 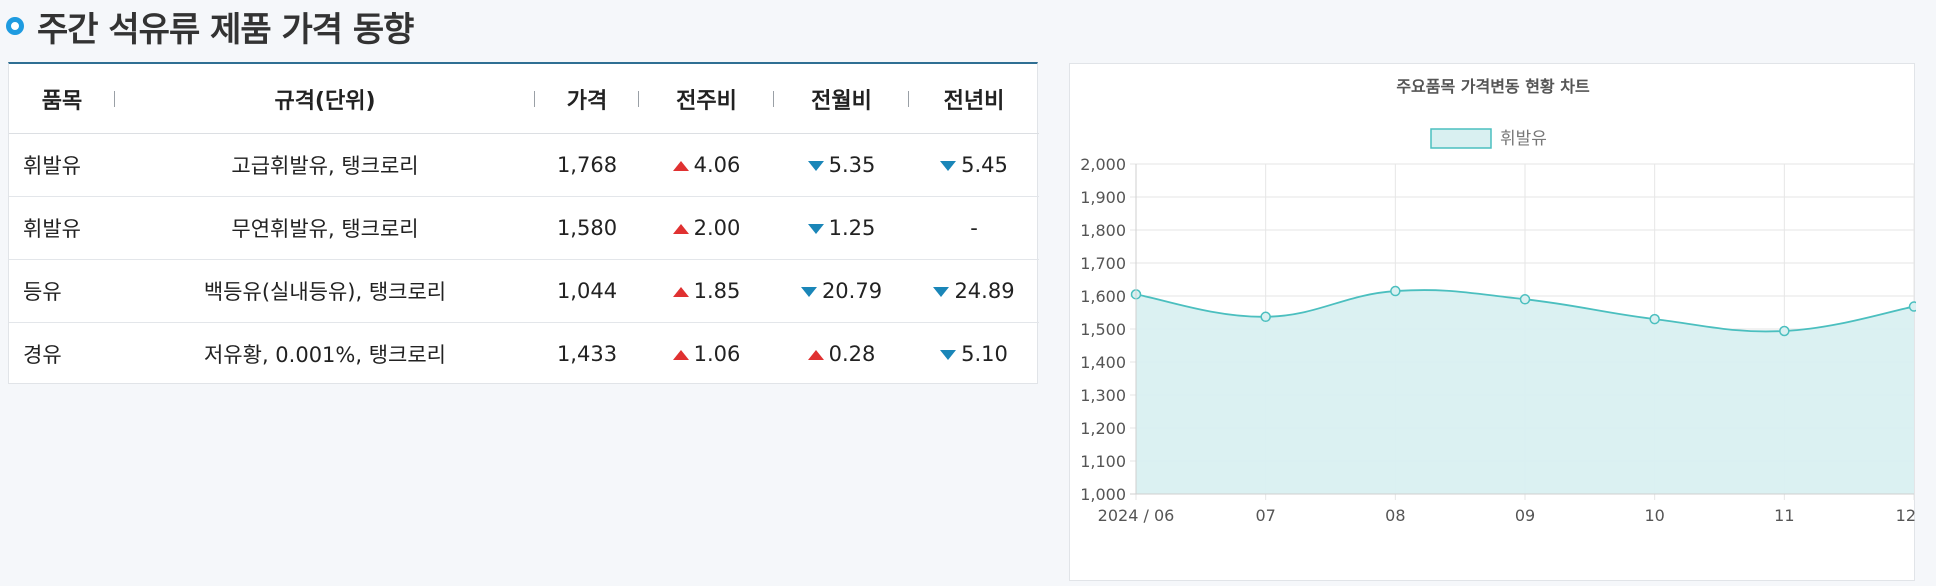 What do you see at coordinates (587, 99) in the screenshot?
I see `header-price: 가격` at bounding box center [587, 99].